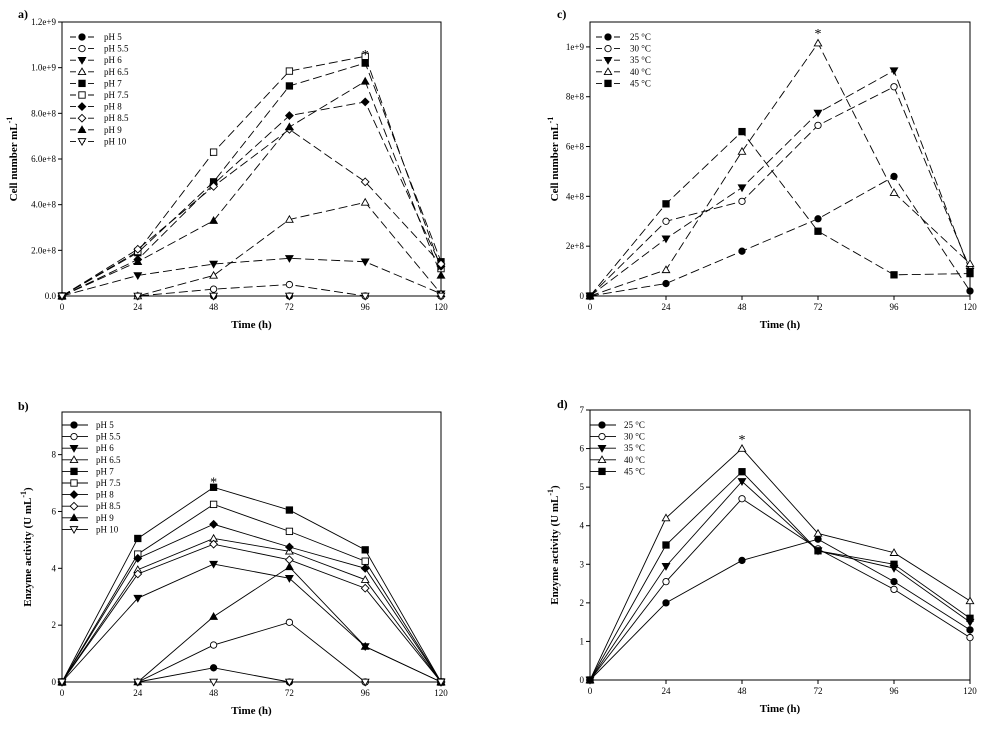 This screenshot has width=1000, height=736. What do you see at coordinates (582, 526) in the screenshot?
I see `y-tick-label: 4` at bounding box center [582, 526].